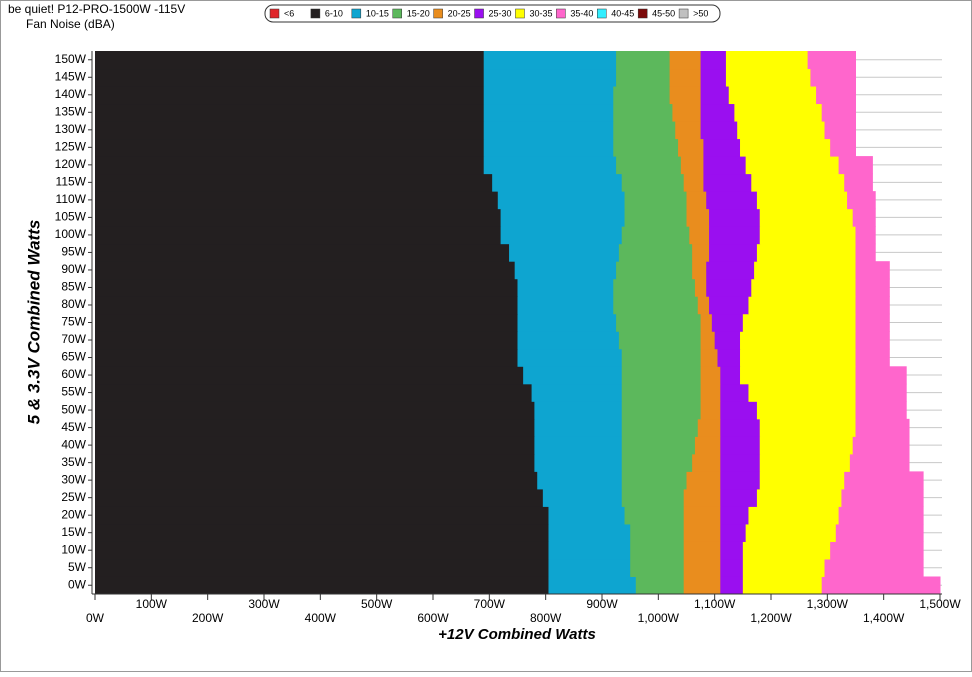 The width and height of the screenshot is (972, 677). What do you see at coordinates (73, 427) in the screenshot?
I see `y-tick-label: 45W` at bounding box center [73, 427].